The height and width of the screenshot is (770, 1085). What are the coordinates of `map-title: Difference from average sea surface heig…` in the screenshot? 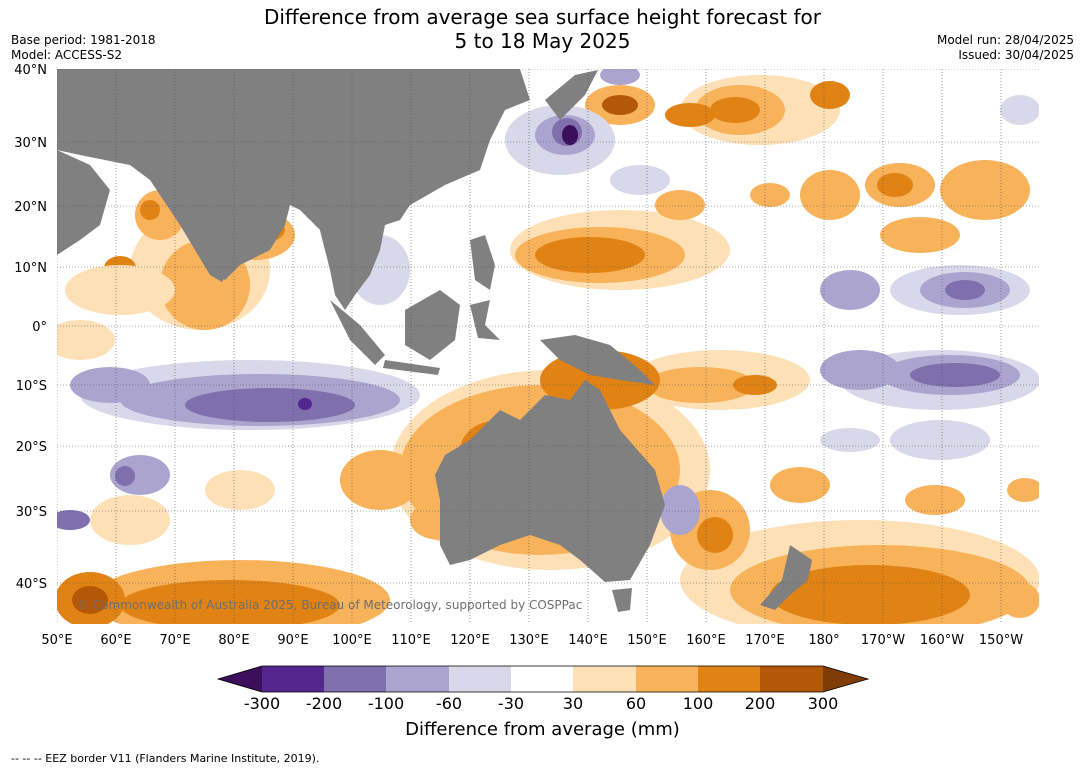 It's located at (542, 29).